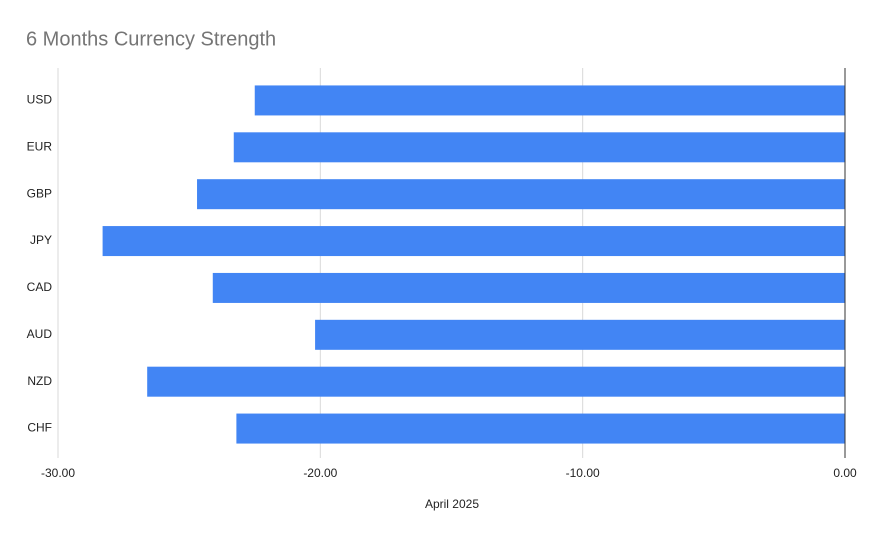  What do you see at coordinates (58, 473) in the screenshot?
I see `x-tick-label: -30.00` at bounding box center [58, 473].